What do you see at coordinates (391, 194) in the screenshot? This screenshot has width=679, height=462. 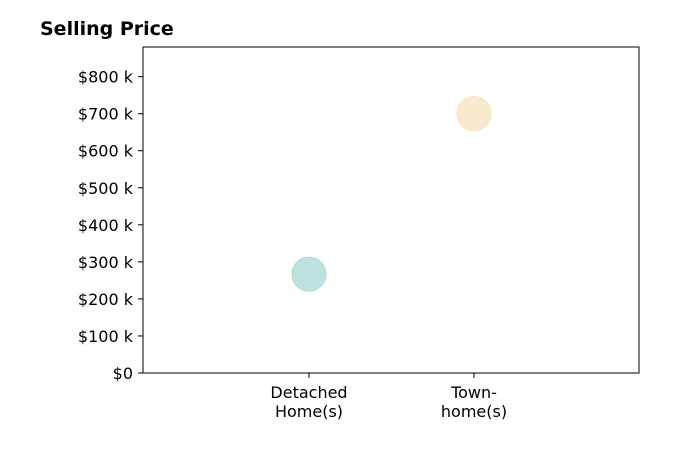 I see `data-points` at bounding box center [391, 194].